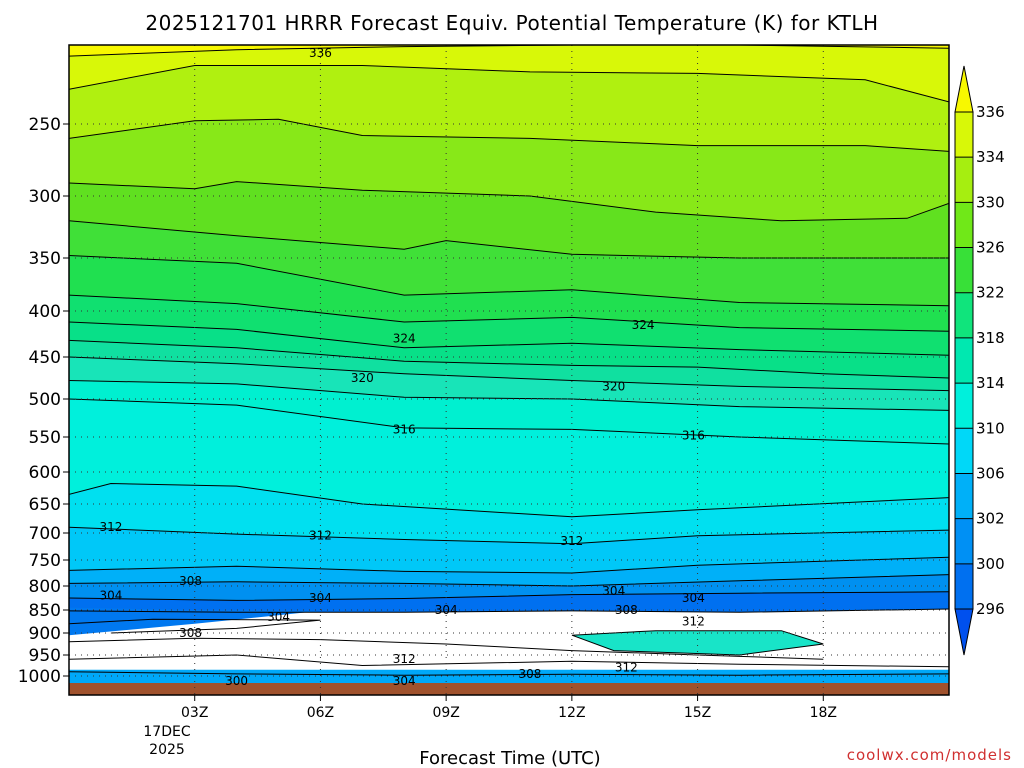  I want to click on y-tick-label: 900, so click(45, 634).